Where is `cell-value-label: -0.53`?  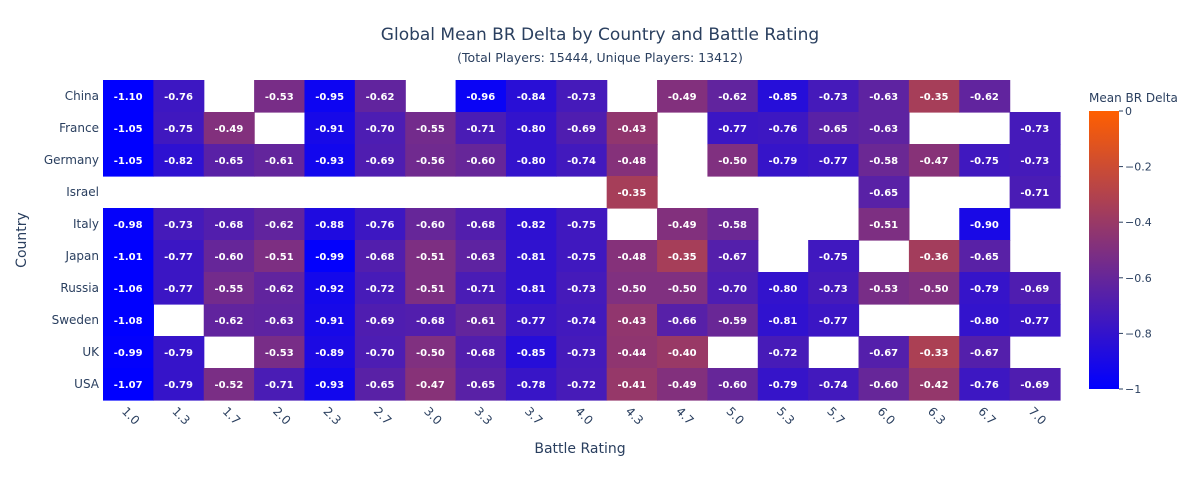 cell-value-label: -0.53 is located at coordinates (883, 289).